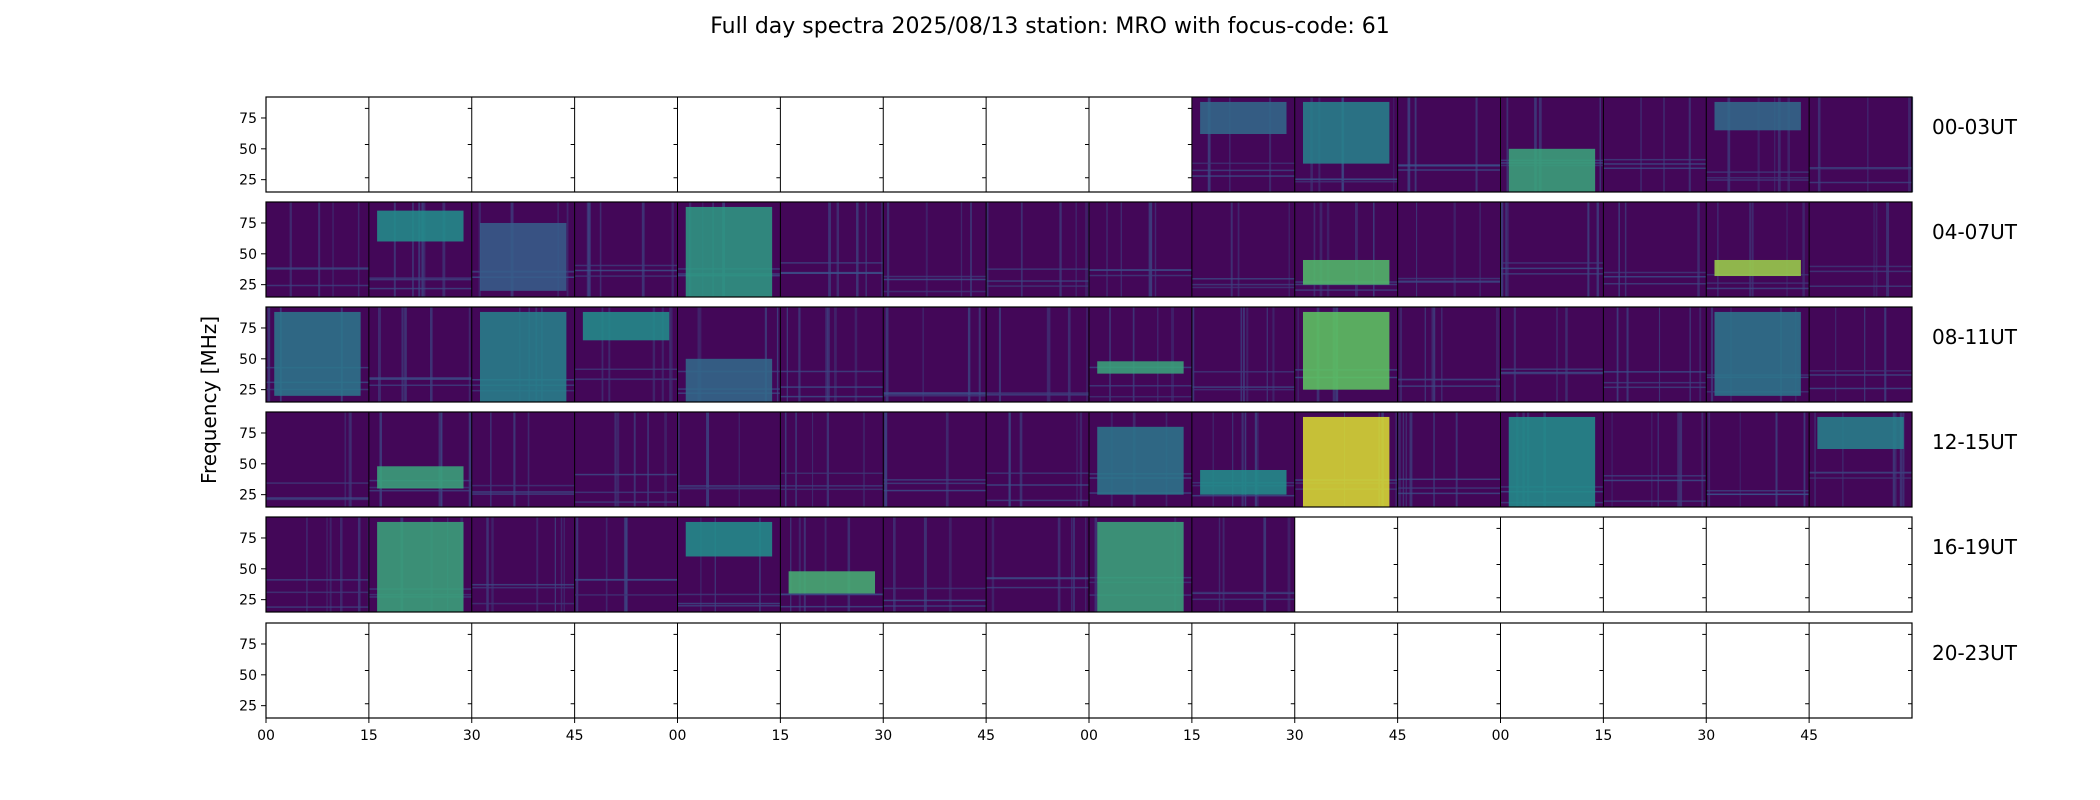  What do you see at coordinates (1089, 564) in the screenshot?
I see `row-frame` at bounding box center [1089, 564].